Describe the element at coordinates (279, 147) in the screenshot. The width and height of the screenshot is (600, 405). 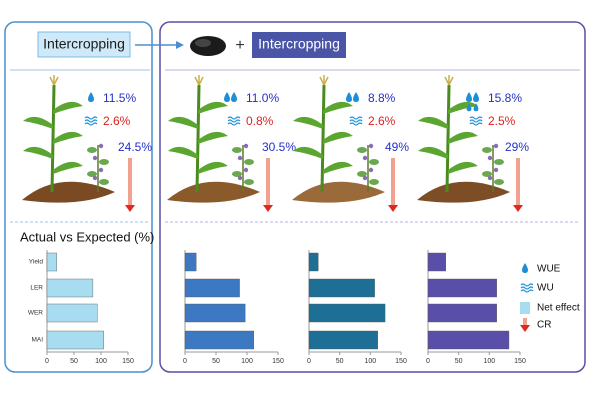
I see `cr-value: 30.5%` at that location.